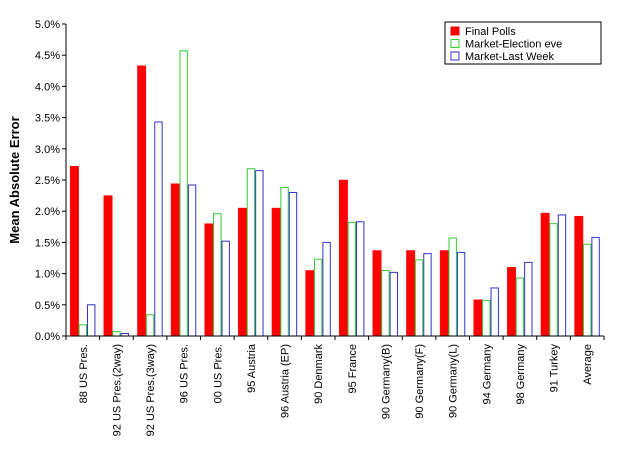 This screenshot has width=640, height=463. What do you see at coordinates (490, 32) in the screenshot?
I see `legend-label: Final Polls` at bounding box center [490, 32].